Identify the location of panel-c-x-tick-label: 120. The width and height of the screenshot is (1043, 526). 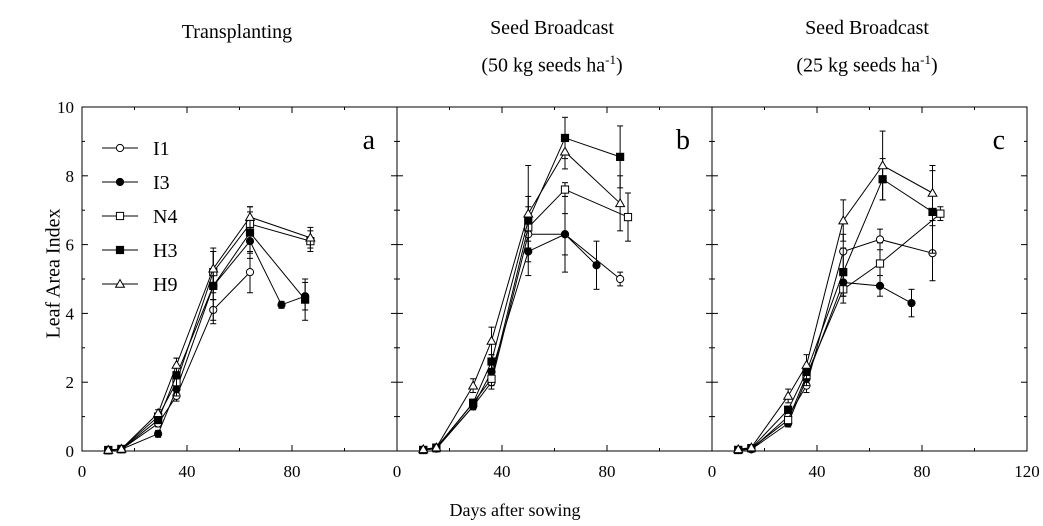
(1027, 471).